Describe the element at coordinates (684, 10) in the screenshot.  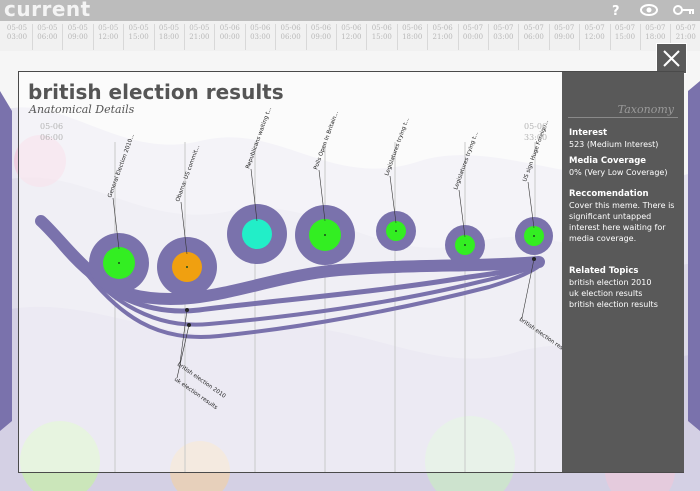
I see `key-icon` at that location.